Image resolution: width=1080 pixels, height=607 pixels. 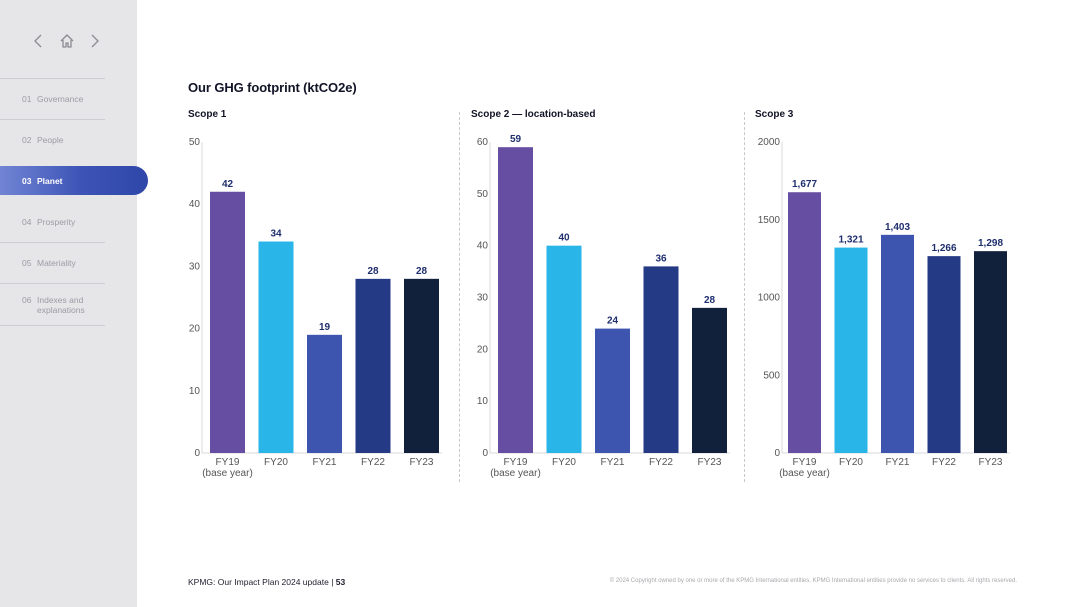 I want to click on menu-item-number: 05, so click(x=27, y=263).